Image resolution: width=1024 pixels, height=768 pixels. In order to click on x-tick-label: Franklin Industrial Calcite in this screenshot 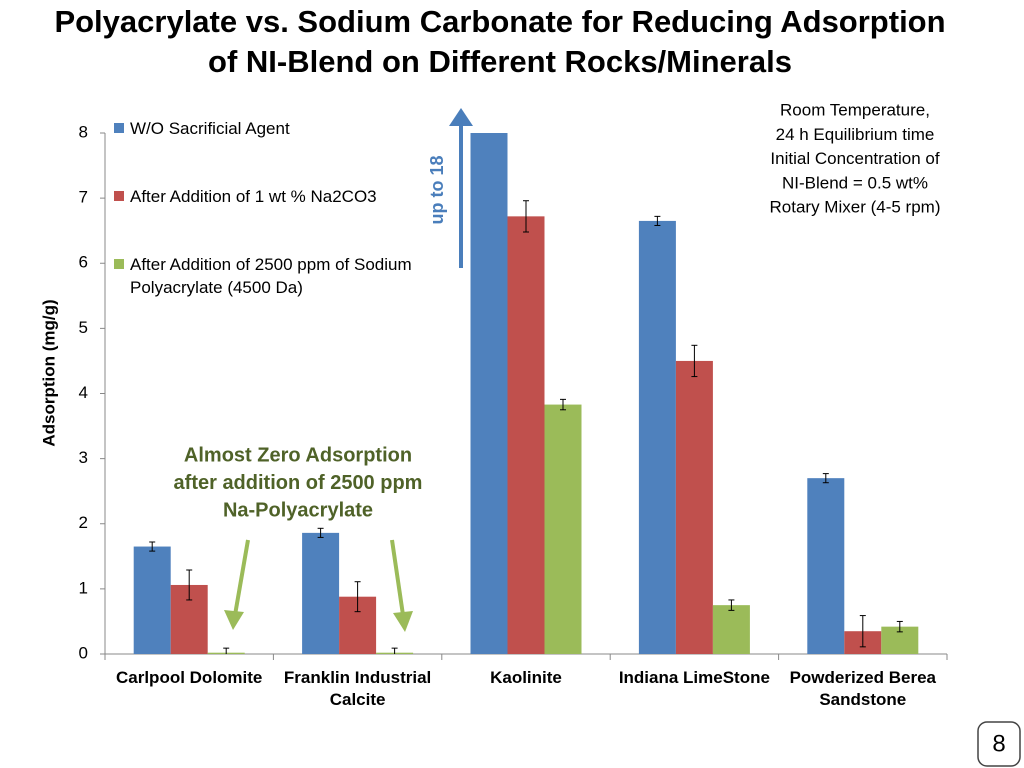, I will do `click(357, 688)`.